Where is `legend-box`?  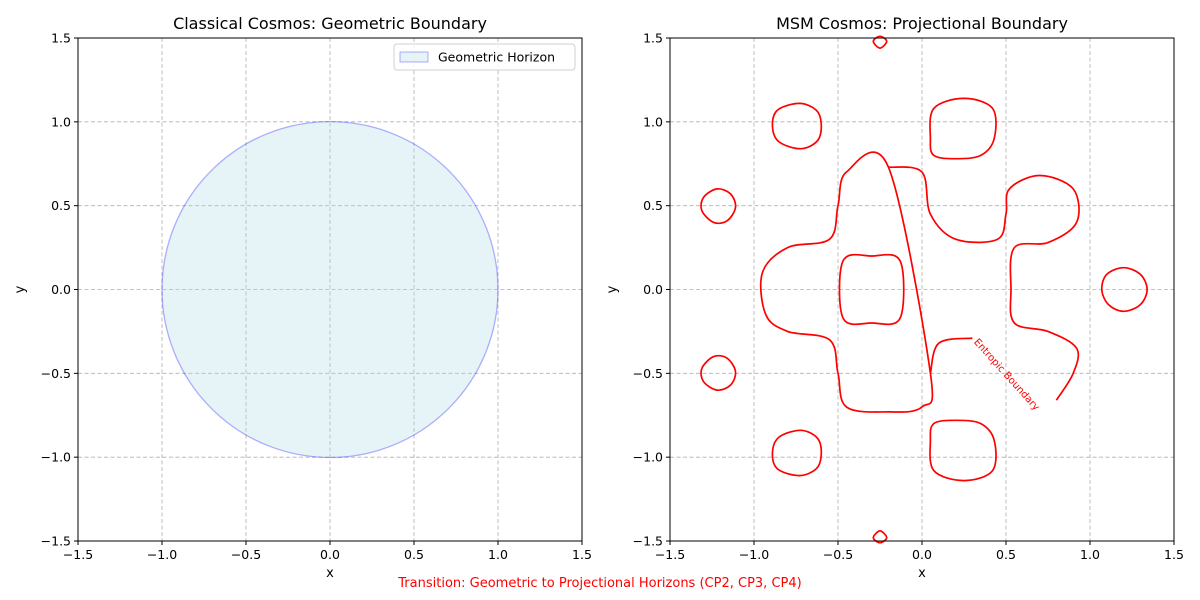 legend-box is located at coordinates (484, 57).